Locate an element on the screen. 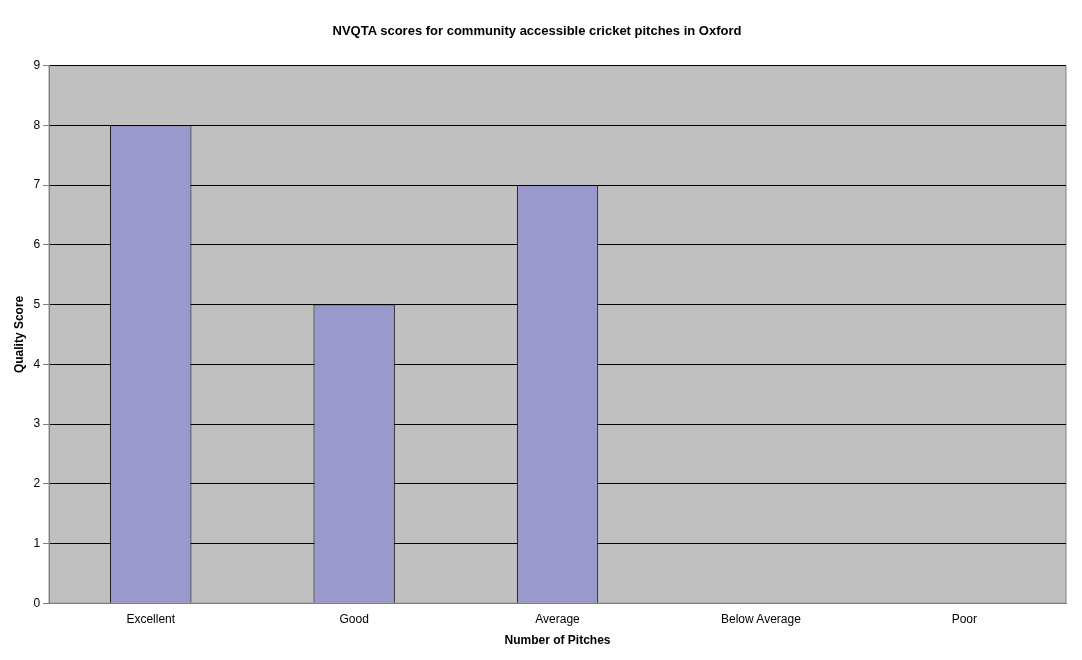 Image resolution: width=1082 pixels, height=660 pixels. x-axis-title: Number of Pitches is located at coordinates (557, 640).